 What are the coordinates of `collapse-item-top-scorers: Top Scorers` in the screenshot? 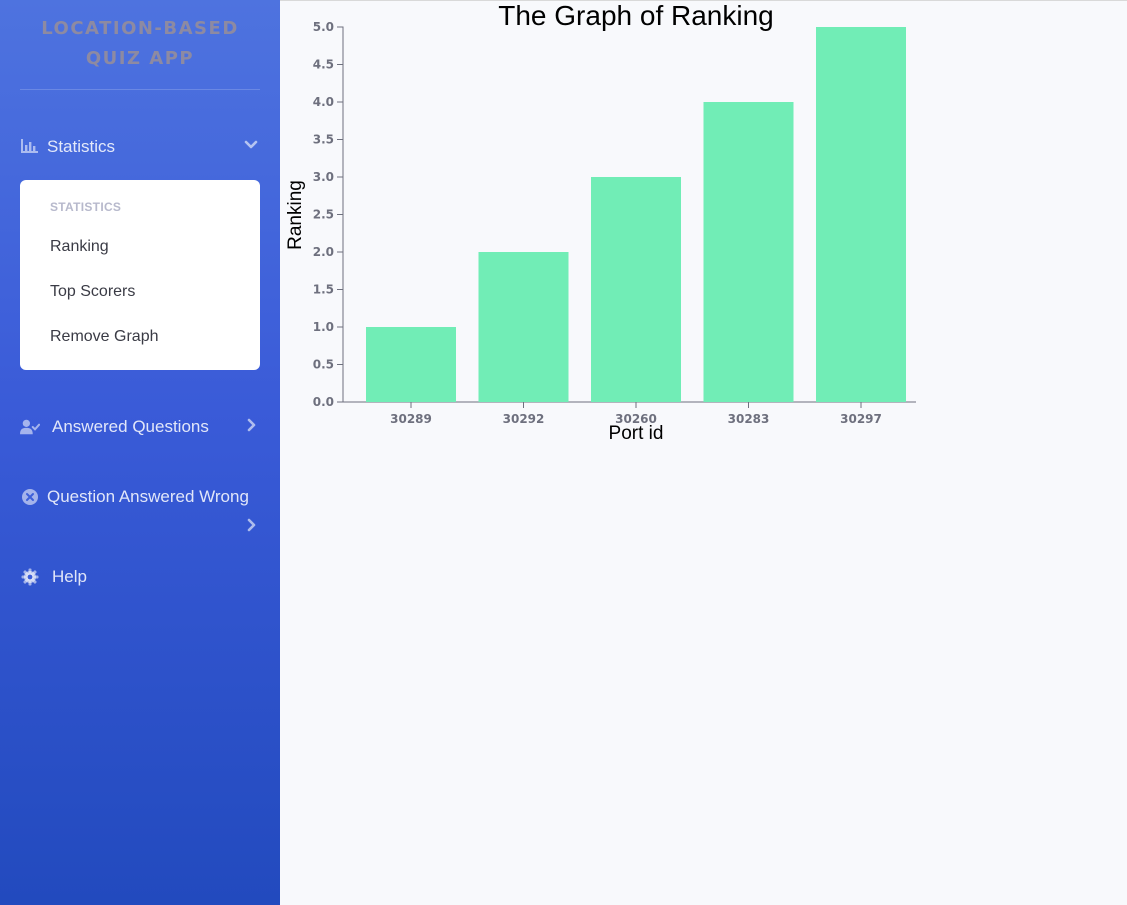 It's located at (93, 291).